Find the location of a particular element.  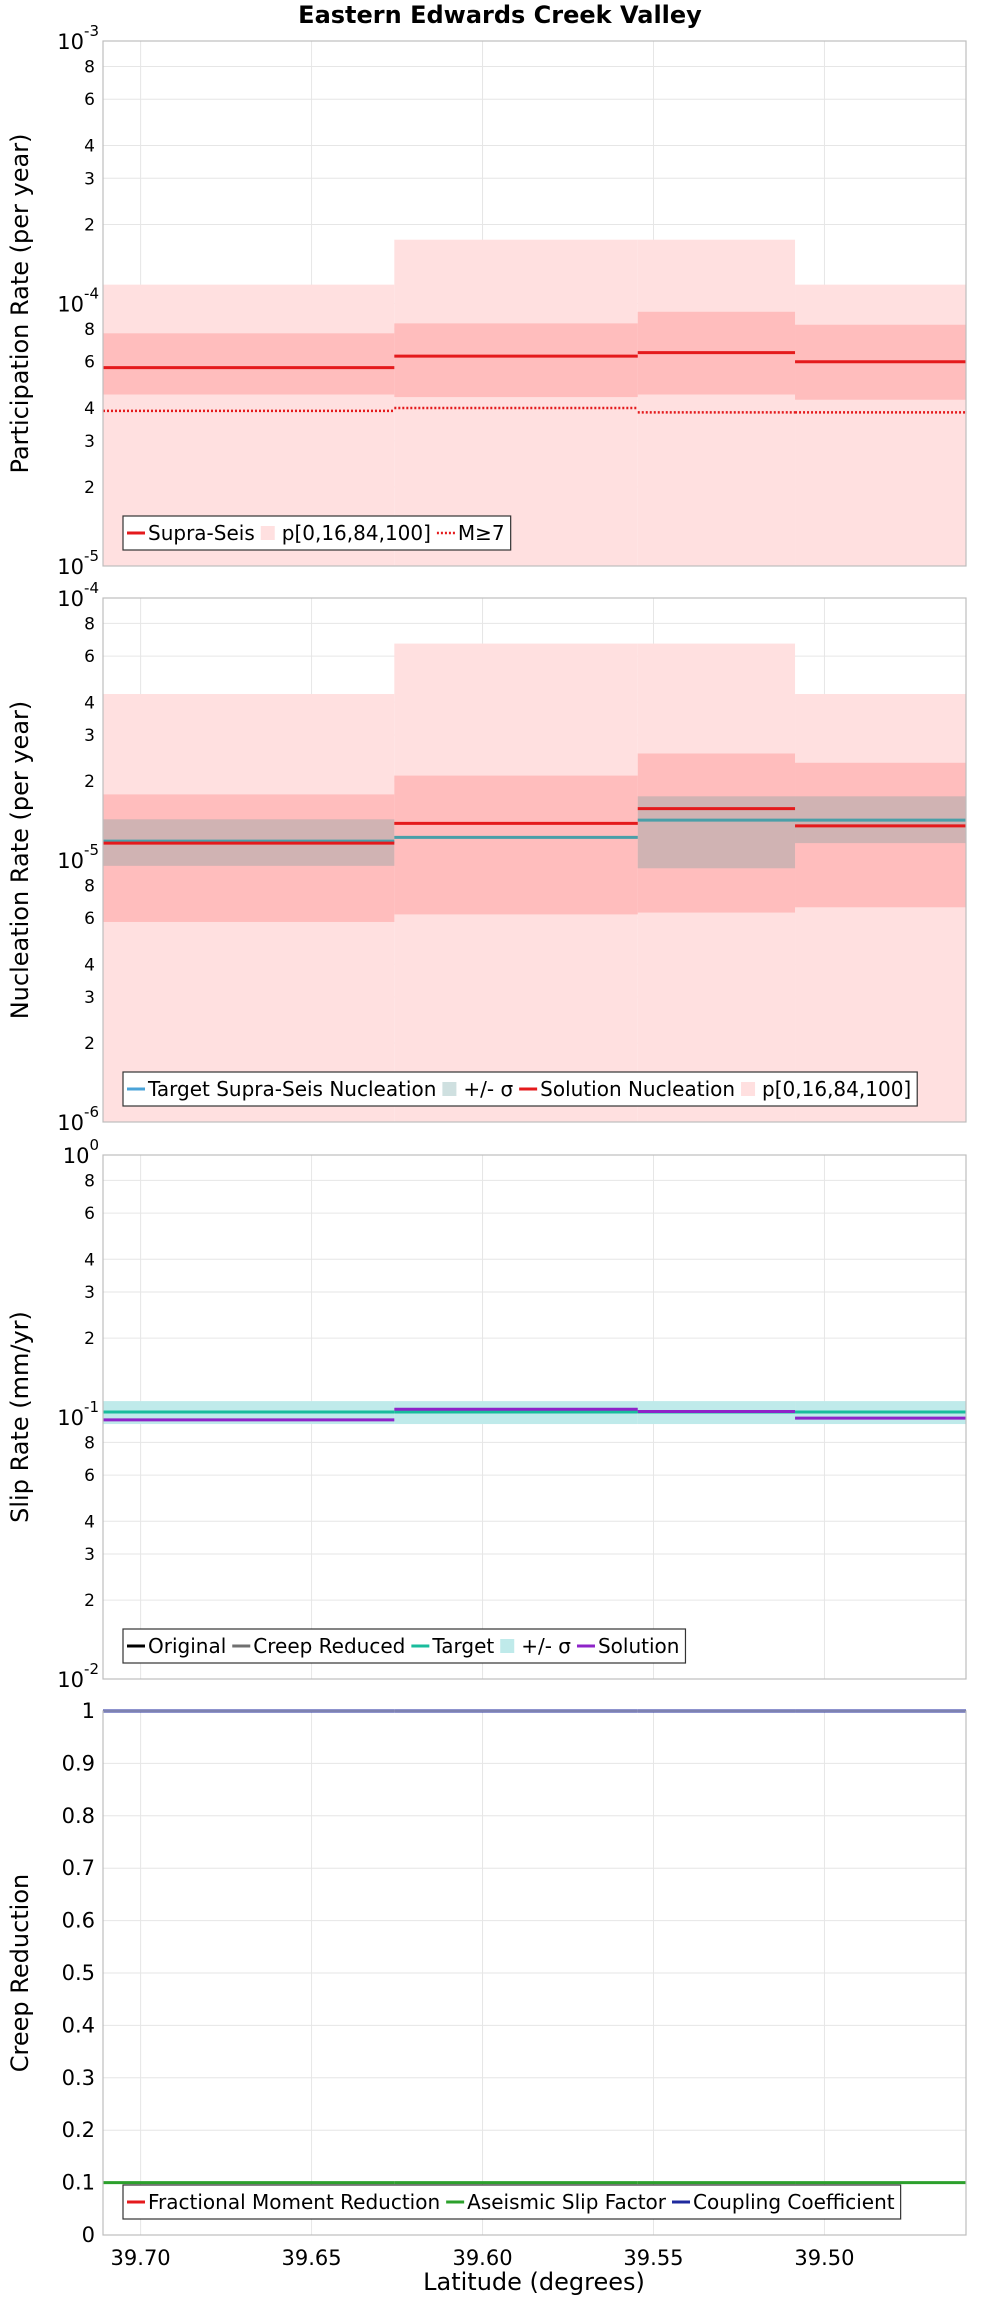

y-tick-exponent: -1 is located at coordinates (91, 1407).